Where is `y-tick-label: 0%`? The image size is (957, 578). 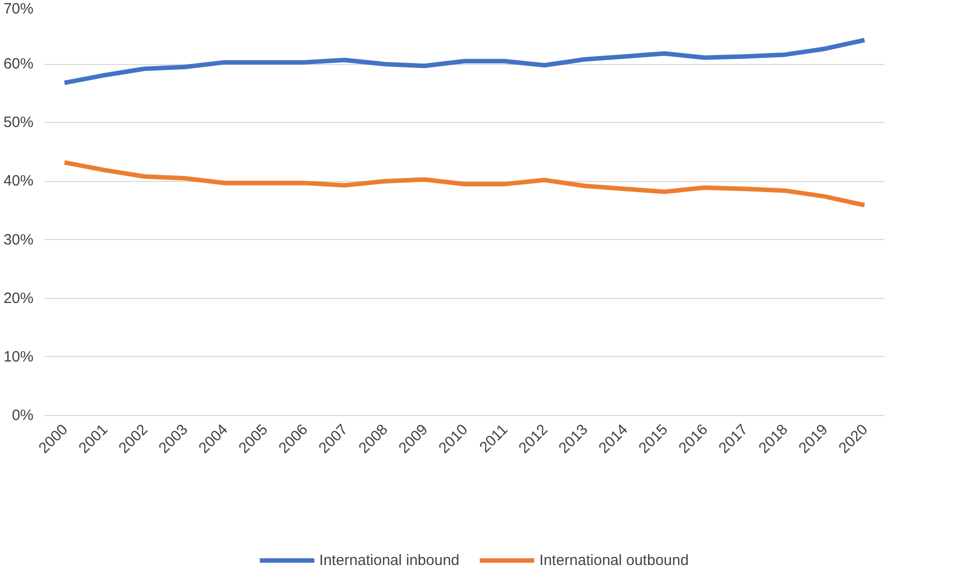
y-tick-label: 0% is located at coordinates (23, 415).